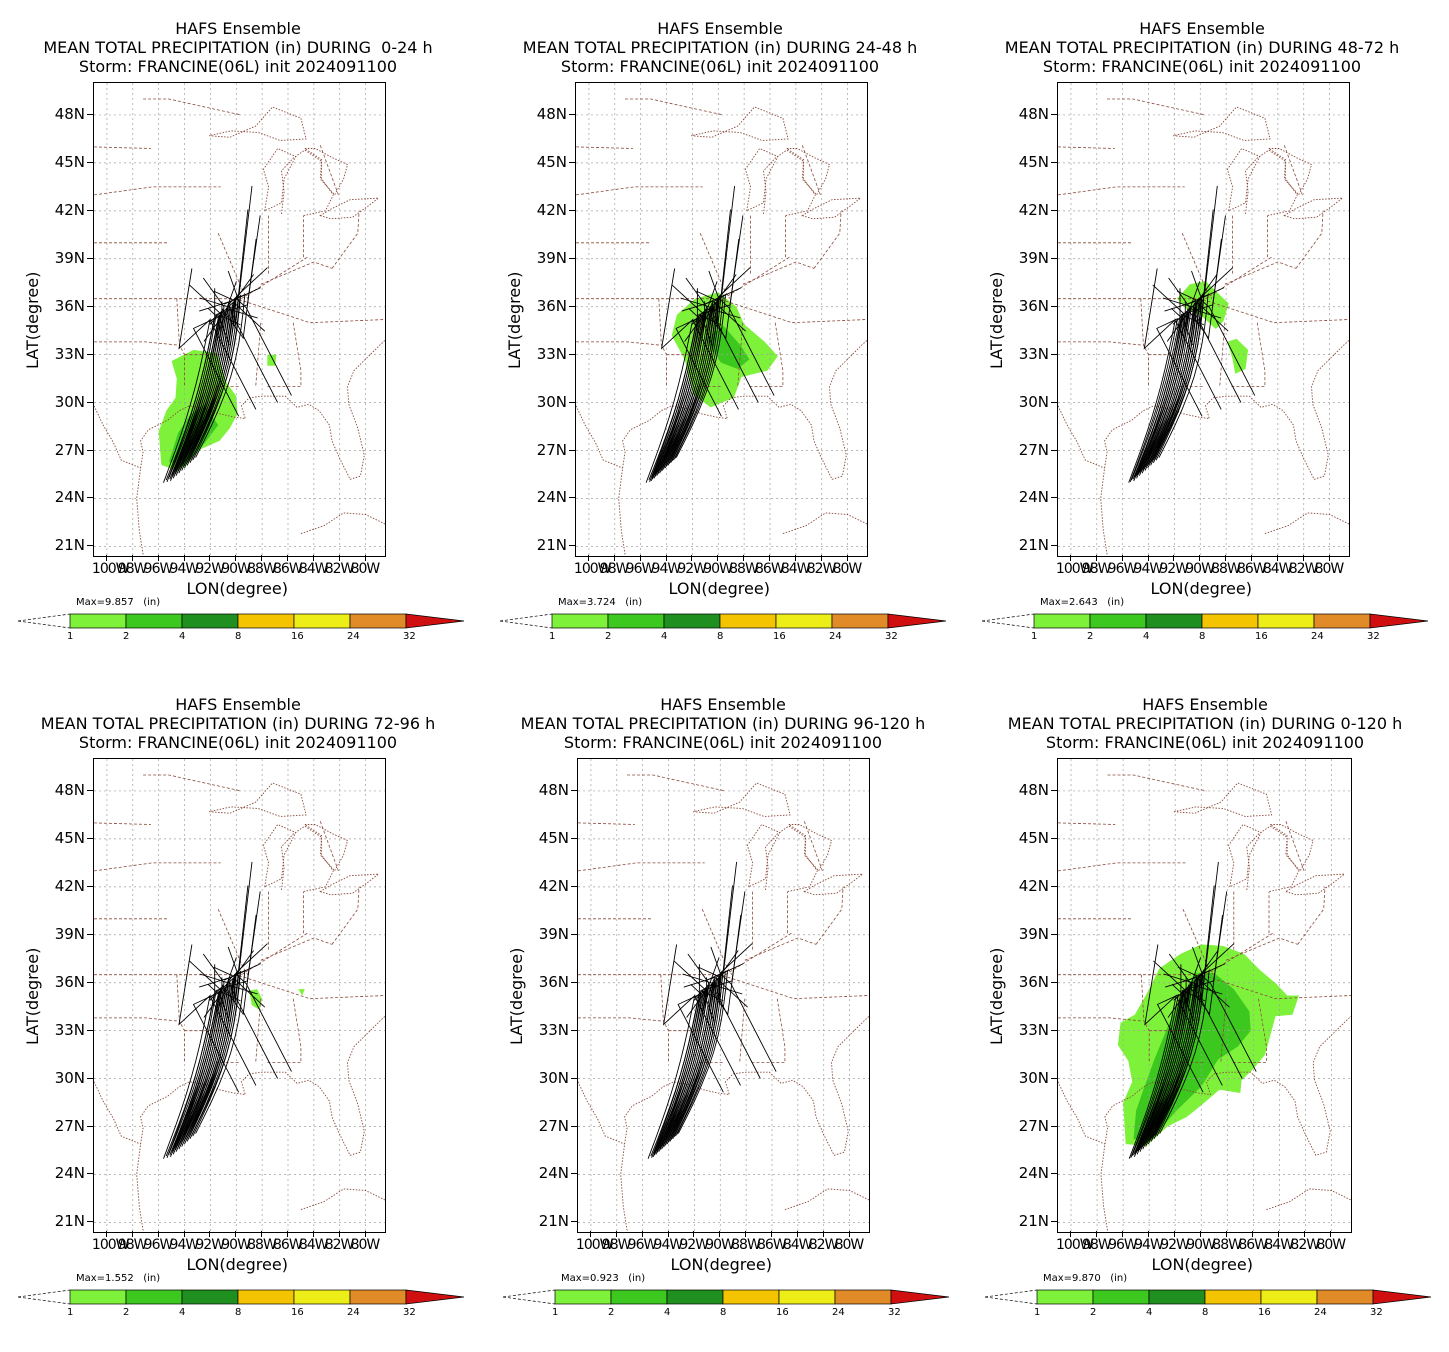 Image resolution: width=1449 pixels, height=1352 pixels. What do you see at coordinates (69, 257) in the screenshot?
I see `lat-tick-label: 39N` at bounding box center [69, 257].